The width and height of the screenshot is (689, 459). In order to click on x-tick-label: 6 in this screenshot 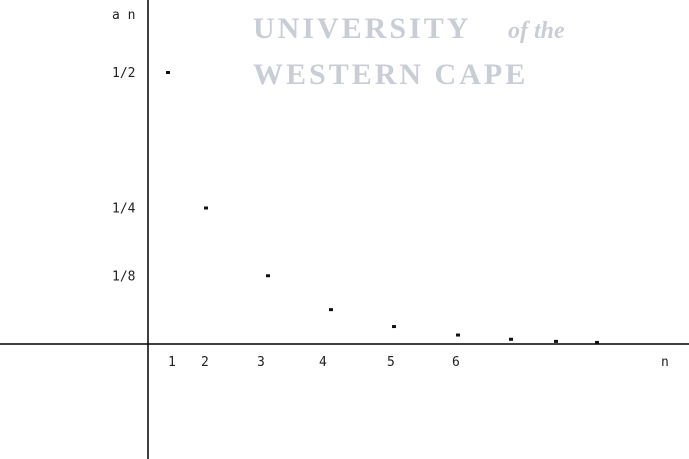, I will do `click(456, 362)`.